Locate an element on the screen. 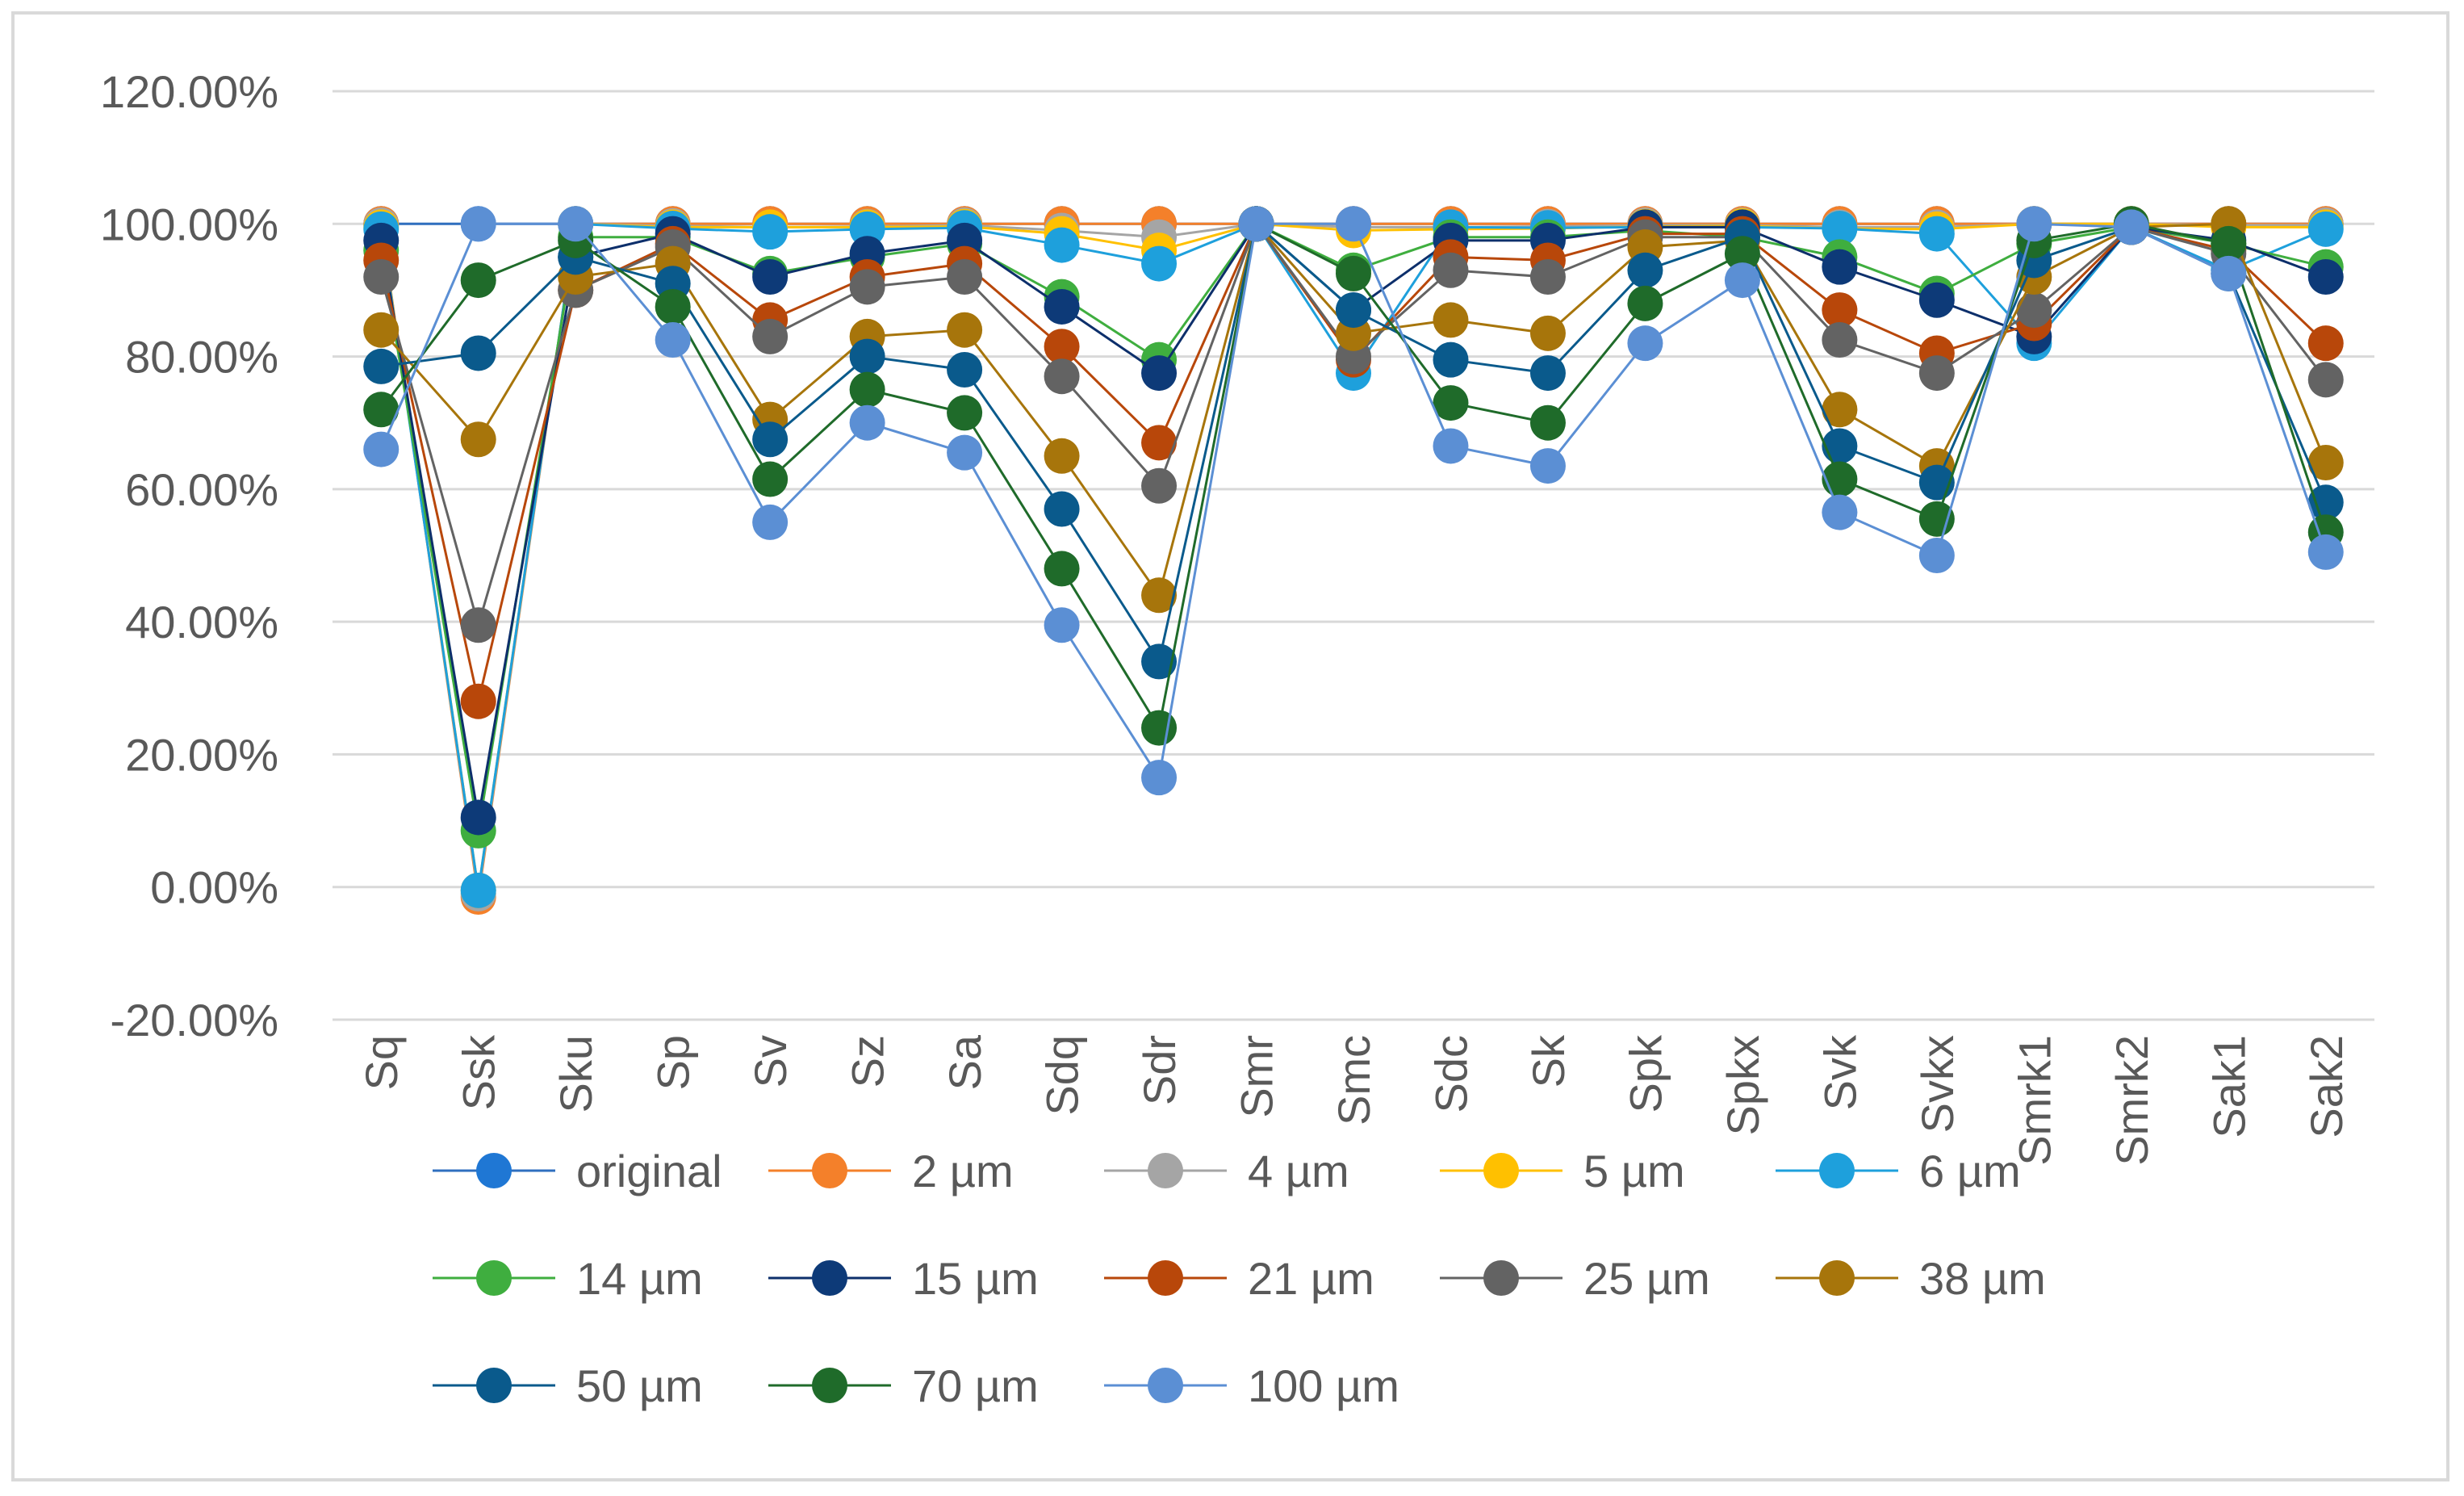 The width and height of the screenshot is (2464, 1496). y-tick-label: 20.00% is located at coordinates (201, 754).